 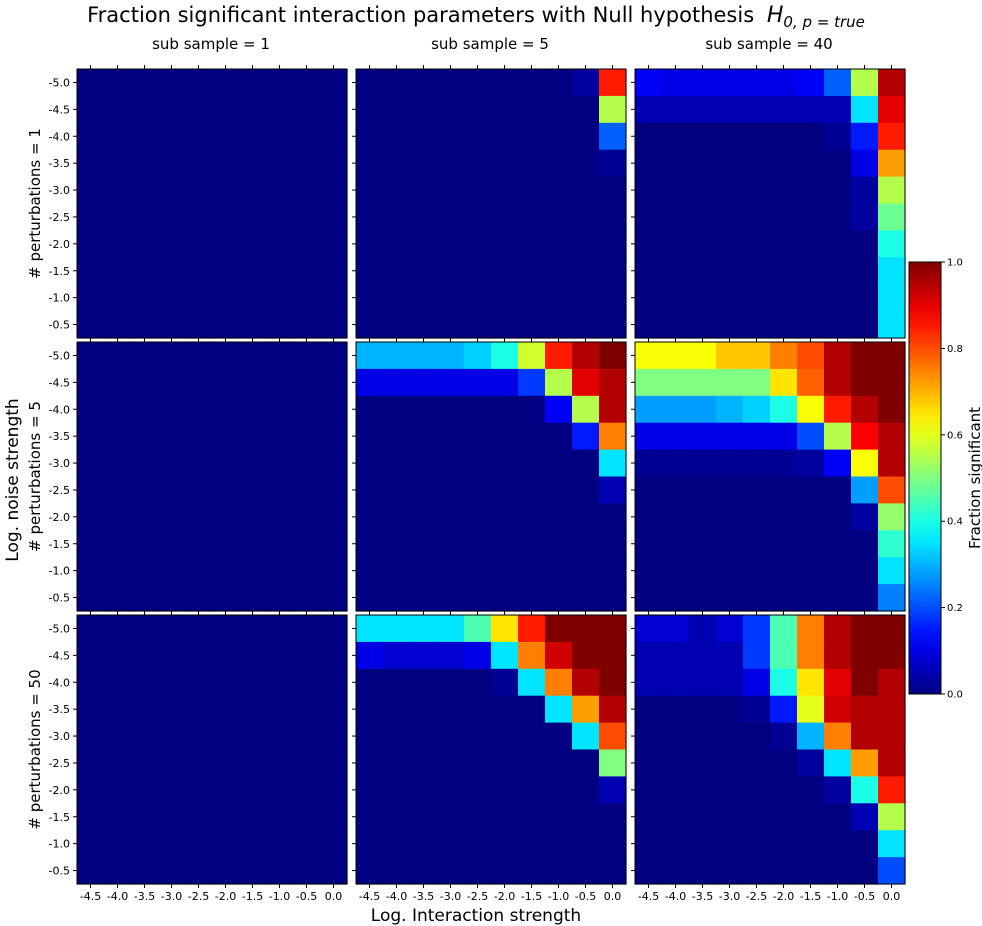 I want to click on y-tick-label: -2.5, so click(x=59, y=490).